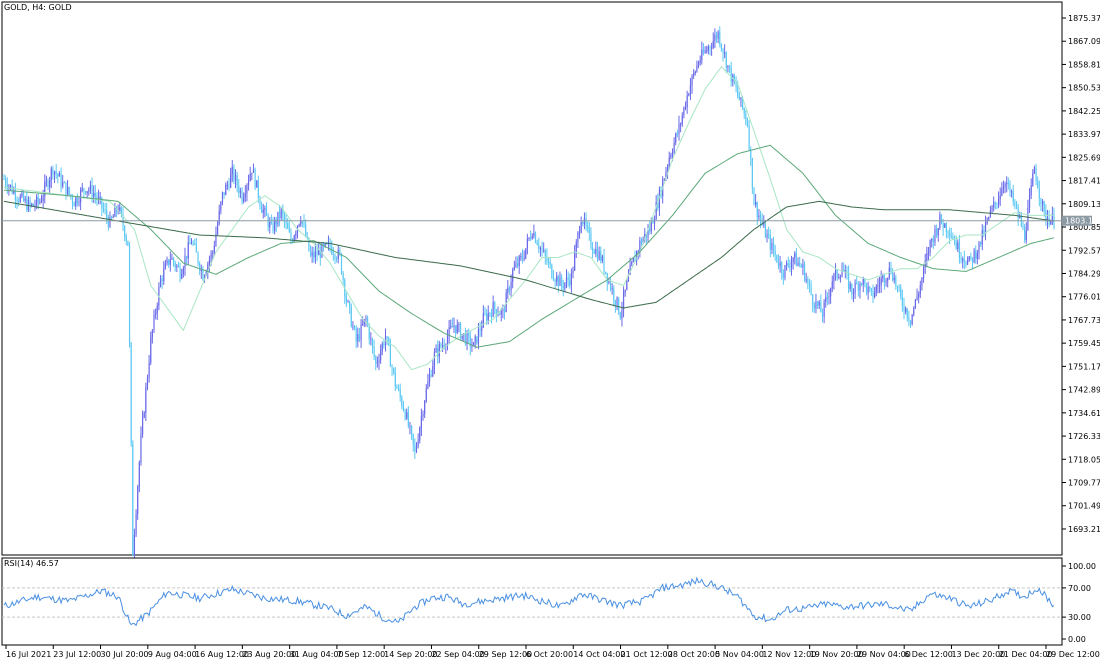 This screenshot has width=1100, height=660. Describe the element at coordinates (1073, 654) in the screenshot. I see `time-axis-label: 29 Dec 12:00` at that location.